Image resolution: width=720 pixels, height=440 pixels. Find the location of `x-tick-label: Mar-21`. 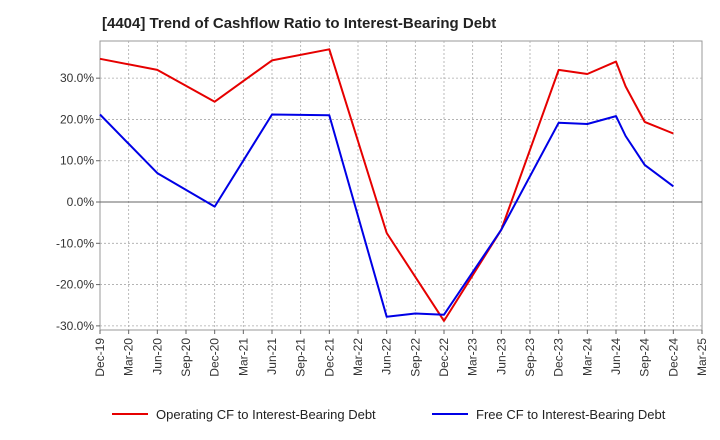

x-tick-label: Mar-21 is located at coordinates (243, 357).